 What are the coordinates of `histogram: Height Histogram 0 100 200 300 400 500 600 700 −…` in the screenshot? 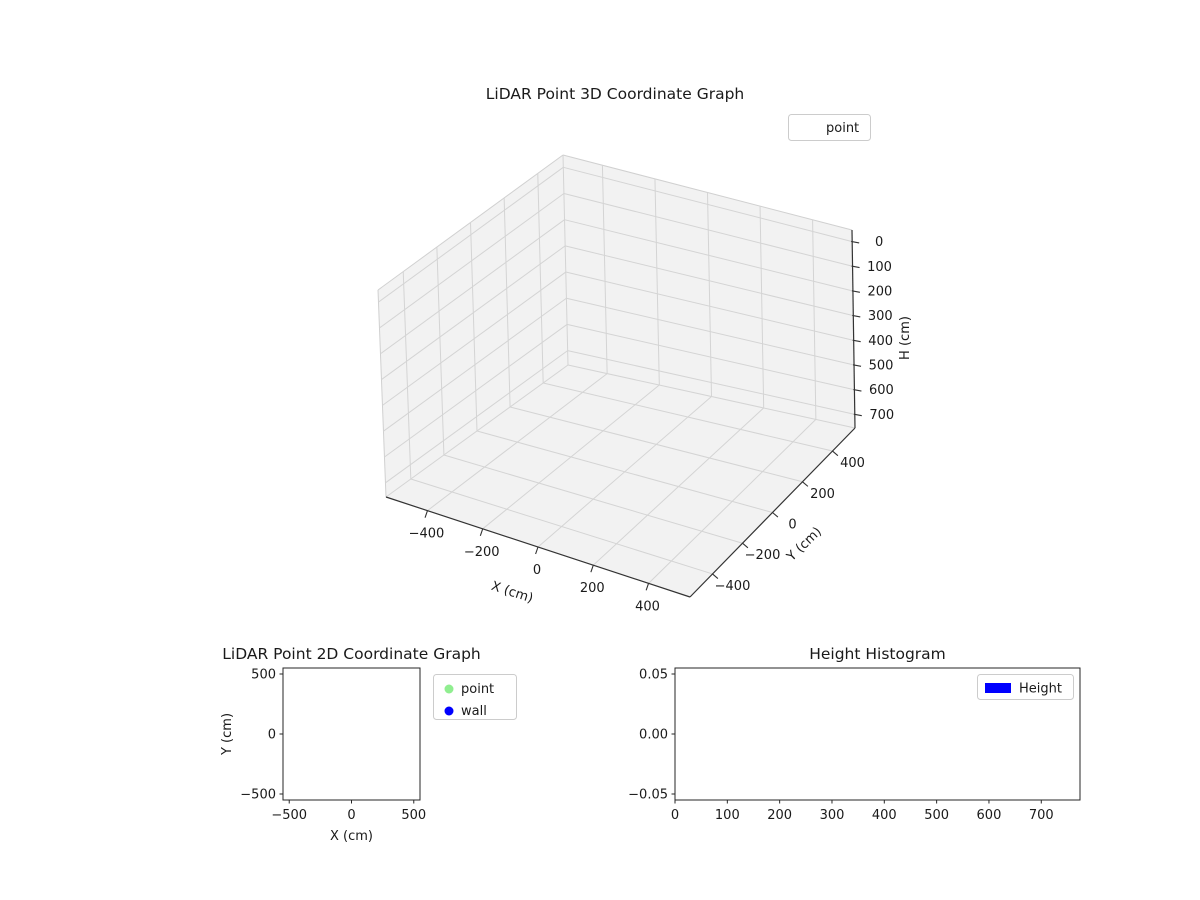 It's located at (854, 734).